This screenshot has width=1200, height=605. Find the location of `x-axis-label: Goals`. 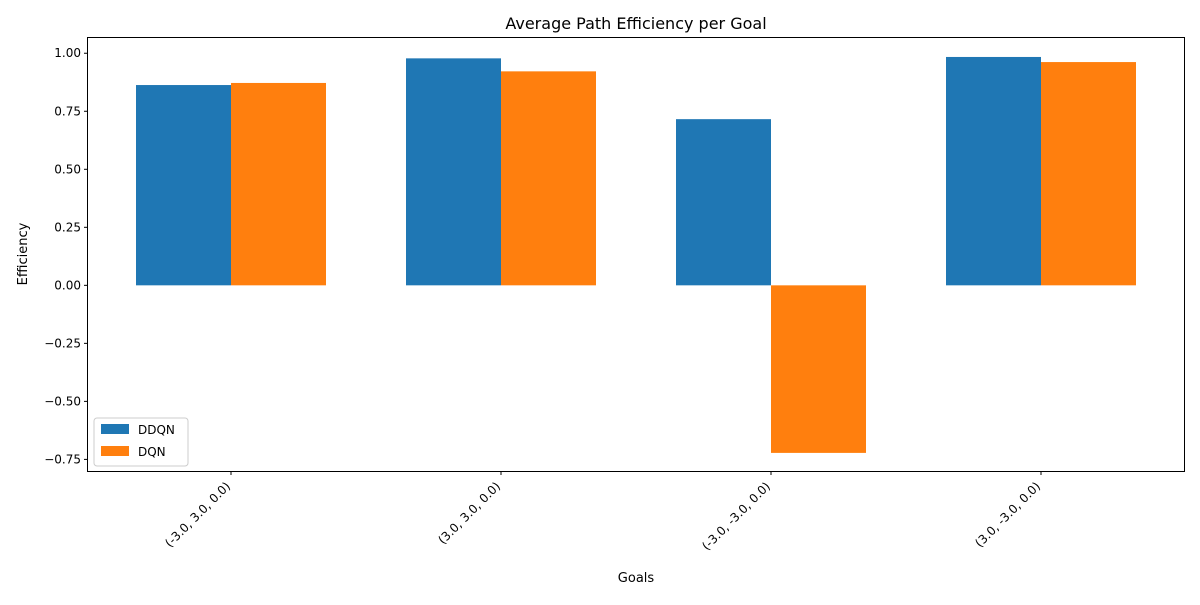

x-axis-label: Goals is located at coordinates (636, 578).